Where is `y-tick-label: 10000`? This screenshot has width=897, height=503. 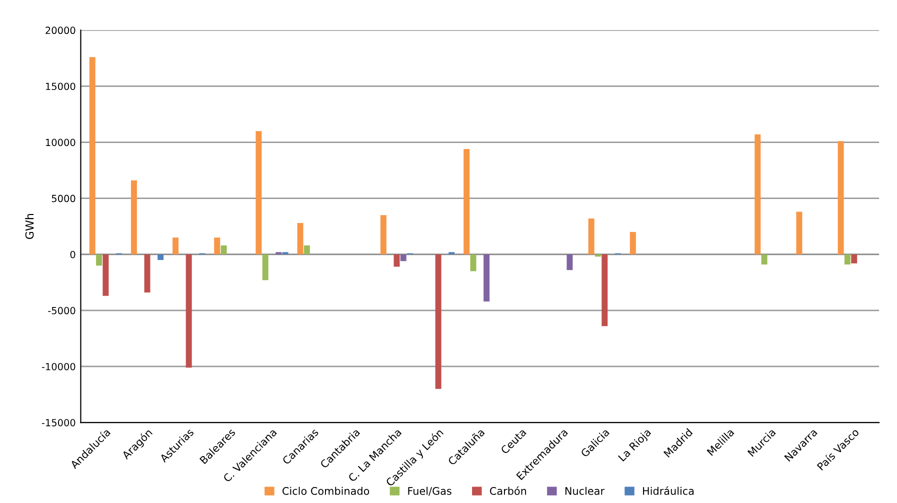
y-tick-label: 10000 is located at coordinates (61, 142).